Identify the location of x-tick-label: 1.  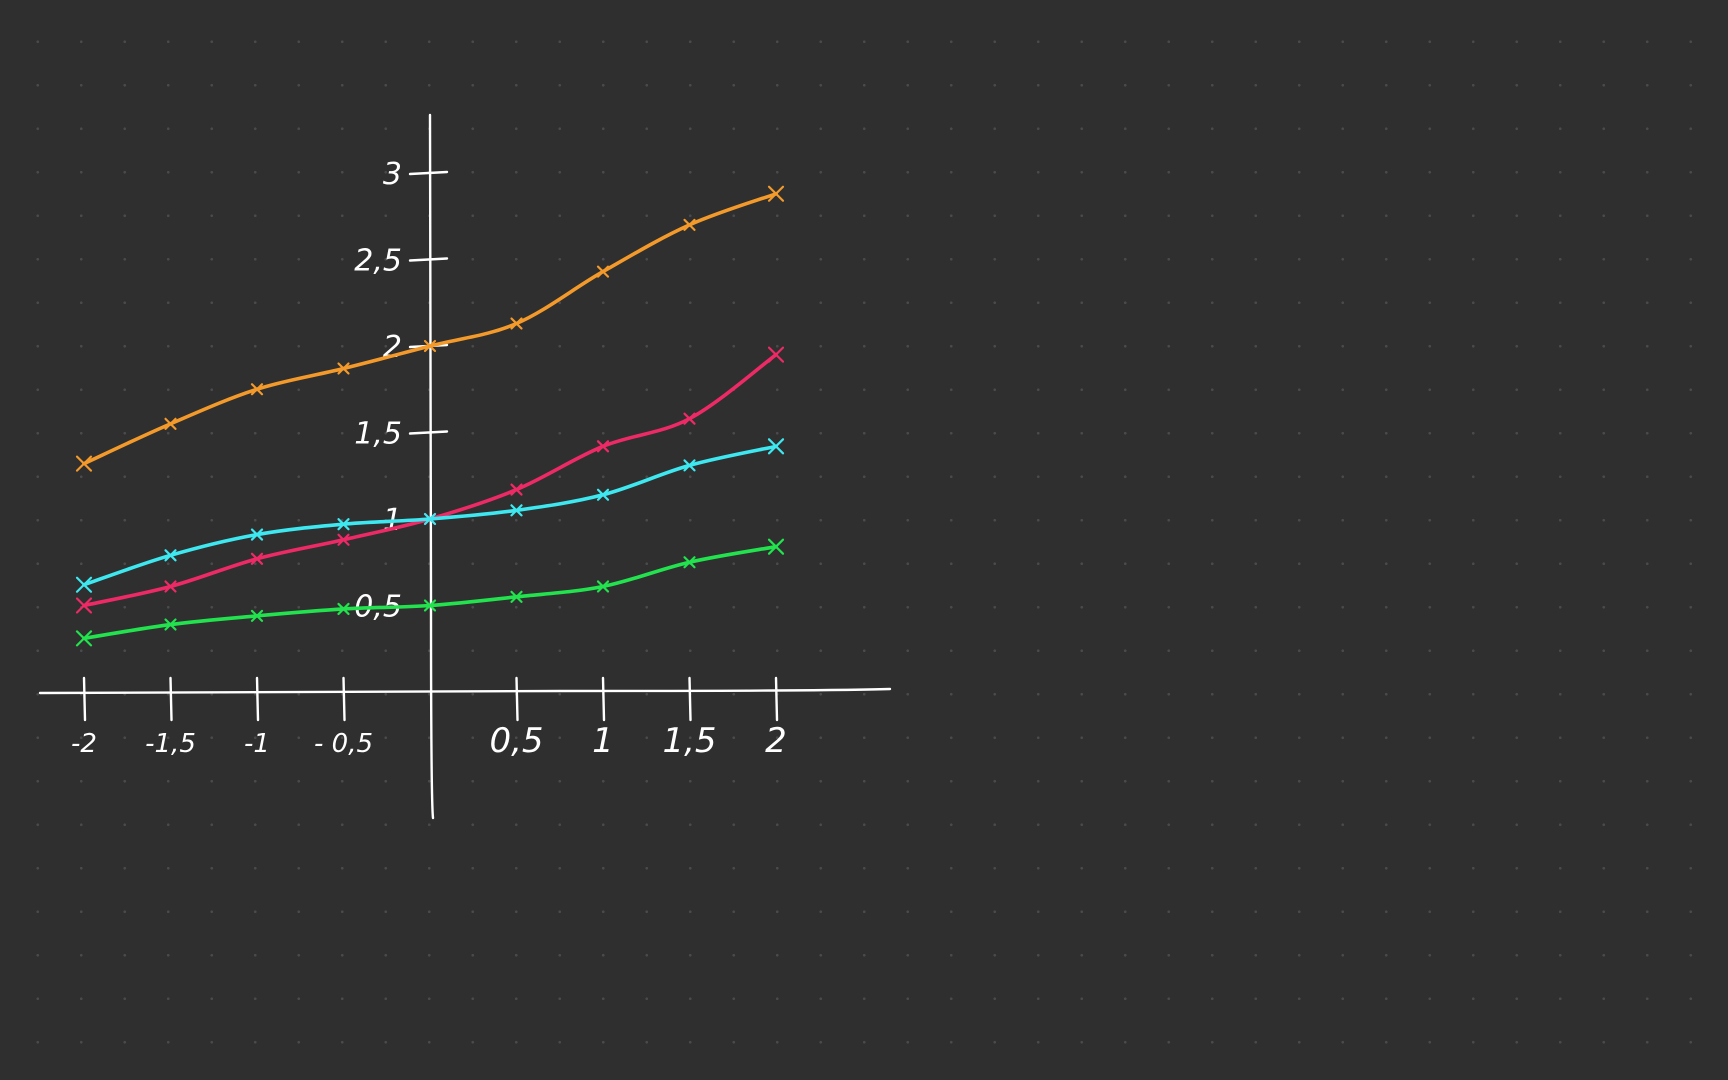
(603, 741).